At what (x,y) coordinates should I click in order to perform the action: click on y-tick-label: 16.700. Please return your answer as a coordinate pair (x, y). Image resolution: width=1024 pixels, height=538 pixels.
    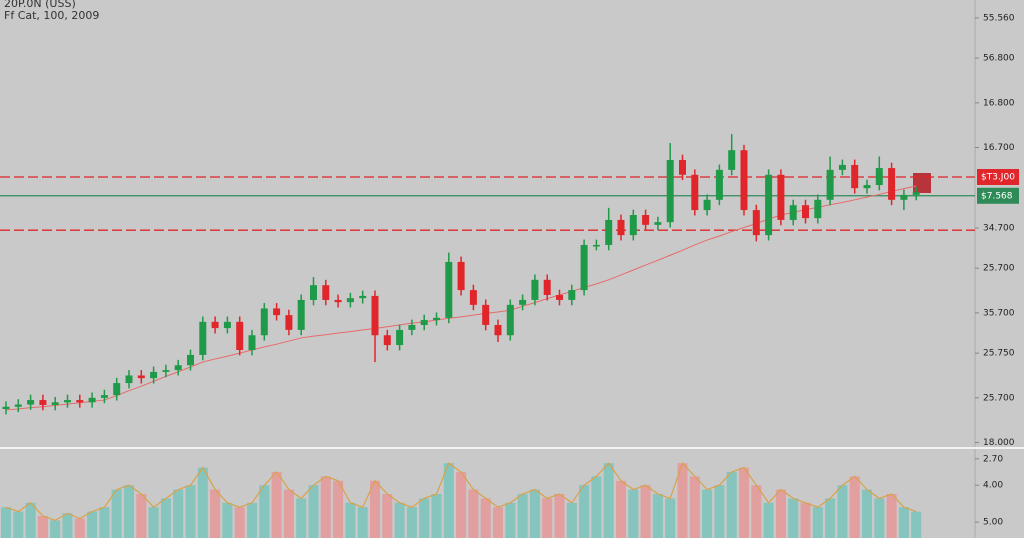
    Looking at the image, I should click on (999, 148).